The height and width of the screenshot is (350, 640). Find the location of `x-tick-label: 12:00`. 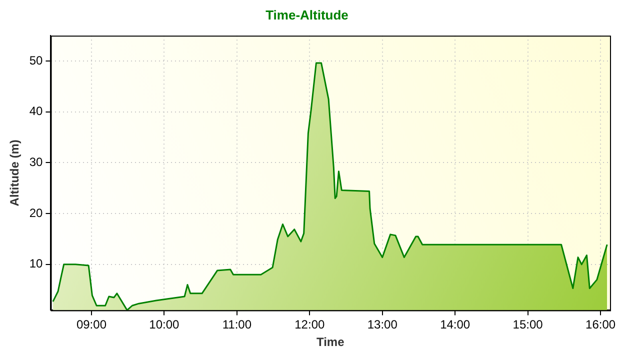

x-tick-label: 12:00 is located at coordinates (309, 325).